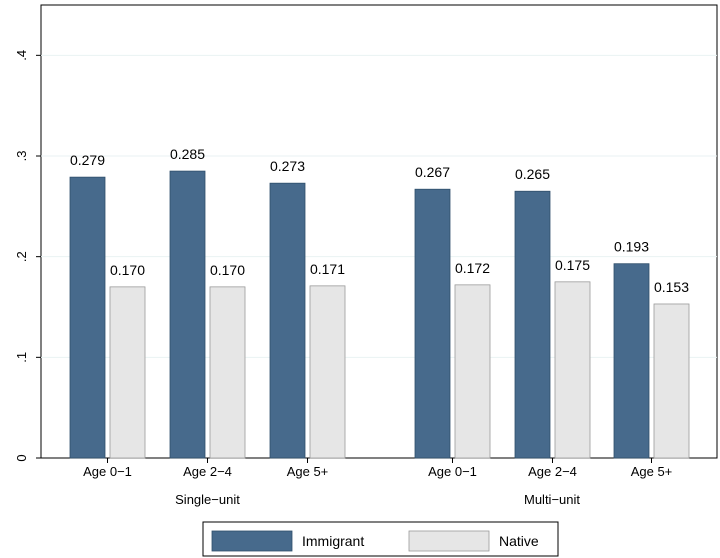 This screenshot has height=558, width=720. Describe the element at coordinates (519, 541) in the screenshot. I see `legend-label-native: Native` at that location.